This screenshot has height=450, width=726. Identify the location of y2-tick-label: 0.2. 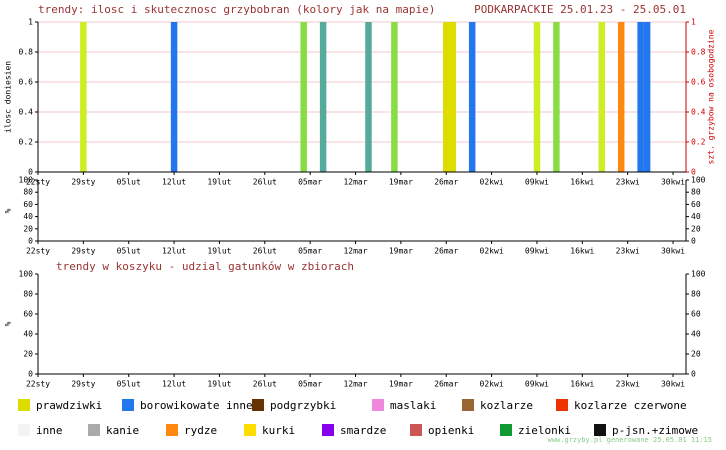
(698, 142).